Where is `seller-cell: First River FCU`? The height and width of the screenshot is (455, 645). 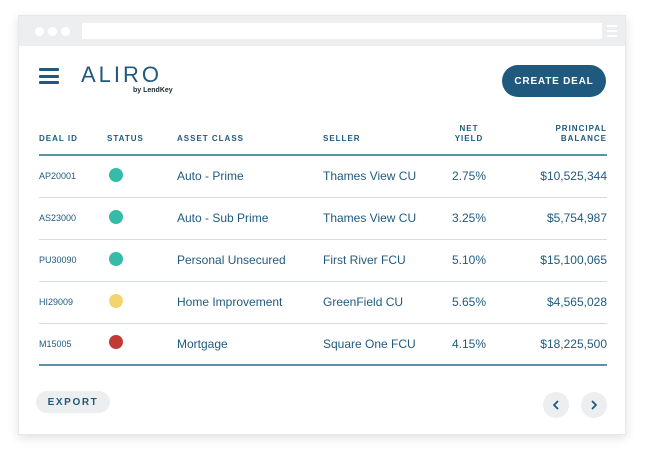
seller-cell: First River FCU is located at coordinates (383, 260).